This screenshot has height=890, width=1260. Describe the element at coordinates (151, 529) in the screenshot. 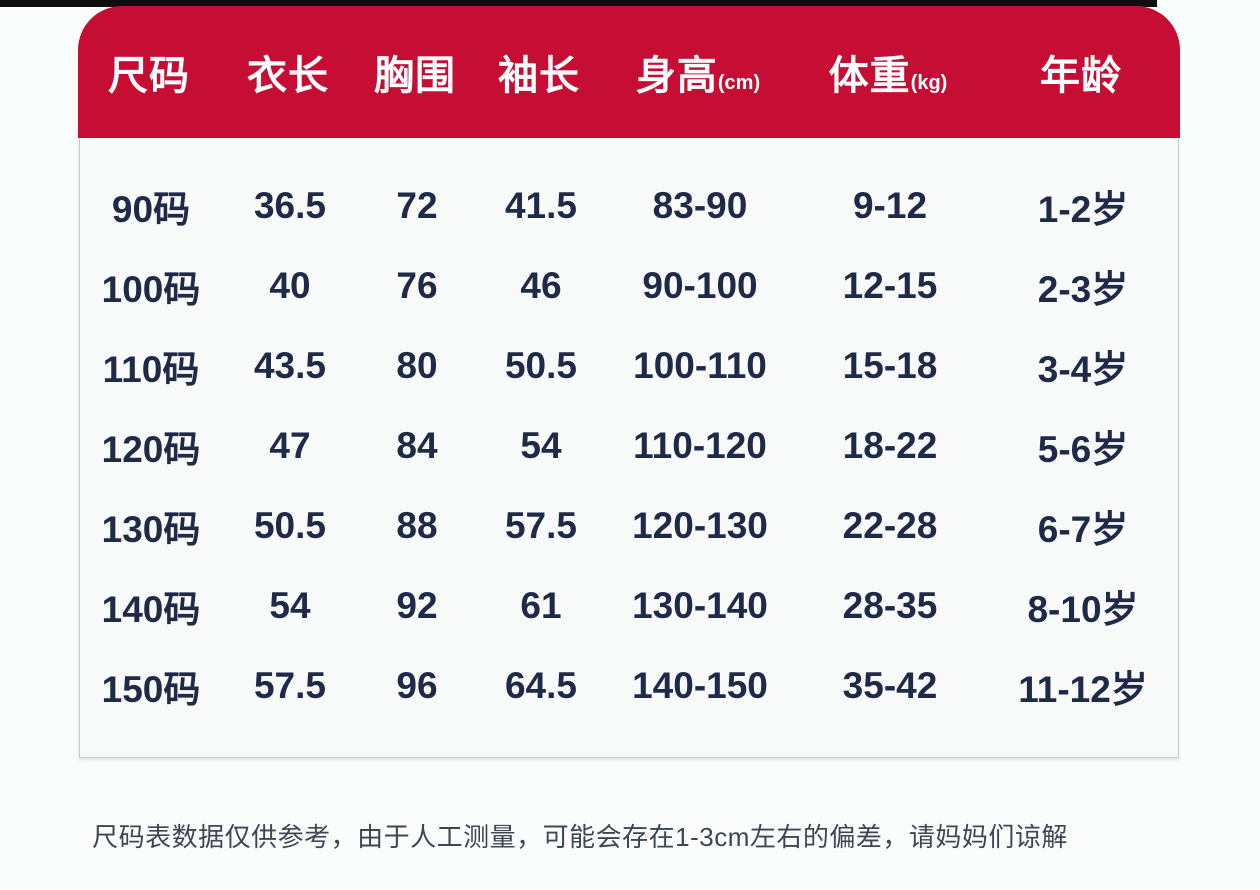

I see `table-cell: 130码` at that location.